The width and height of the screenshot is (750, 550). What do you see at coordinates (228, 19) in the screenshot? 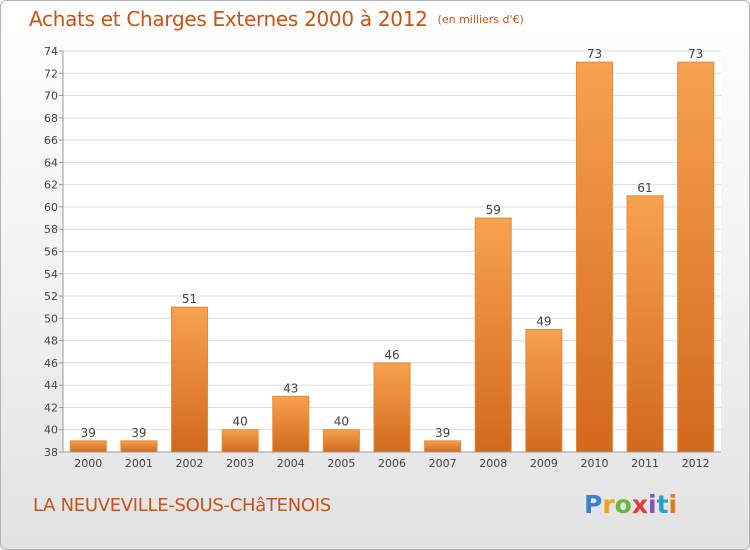
I see `chart-title: Achats et Charges Externes 2000 à 2012` at bounding box center [228, 19].